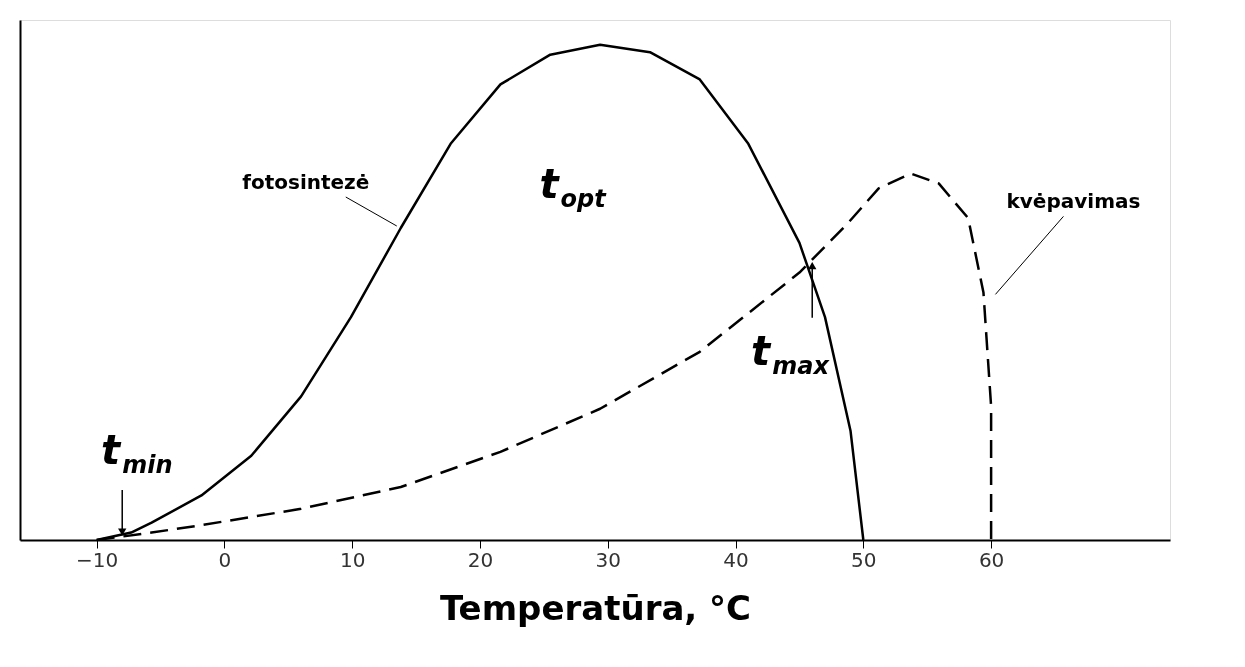 The width and height of the screenshot is (1245, 667). What do you see at coordinates (353, 559) in the screenshot?
I see `x-tick-label: 10` at bounding box center [353, 559].